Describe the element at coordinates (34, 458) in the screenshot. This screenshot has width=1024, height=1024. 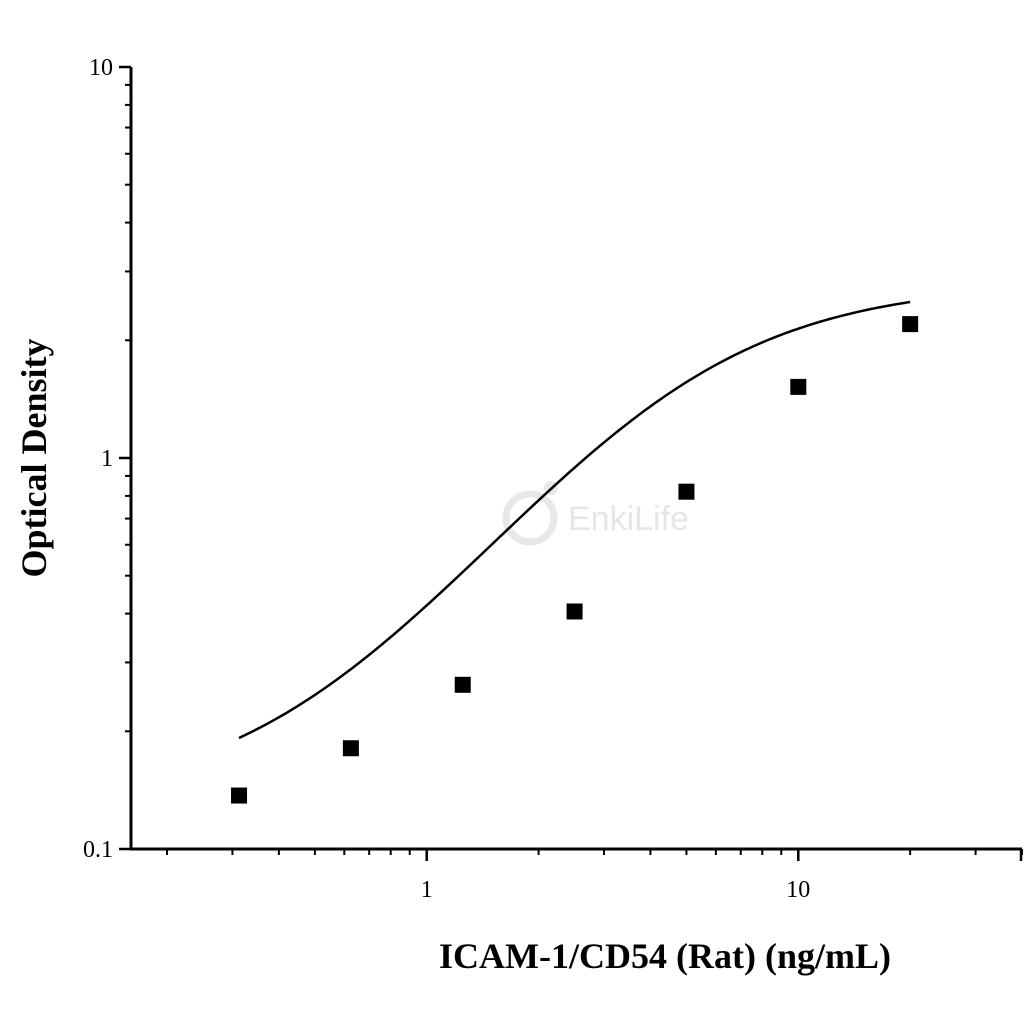
I see `y-axis-title: Optical Density` at that location.